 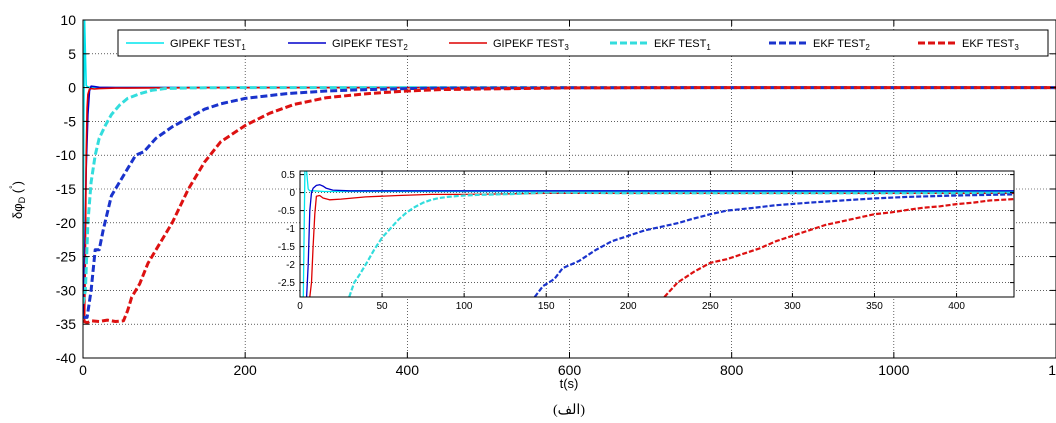 What do you see at coordinates (17, 200) in the screenshot?
I see `y-axis-label: δφD (°)` at bounding box center [17, 200].